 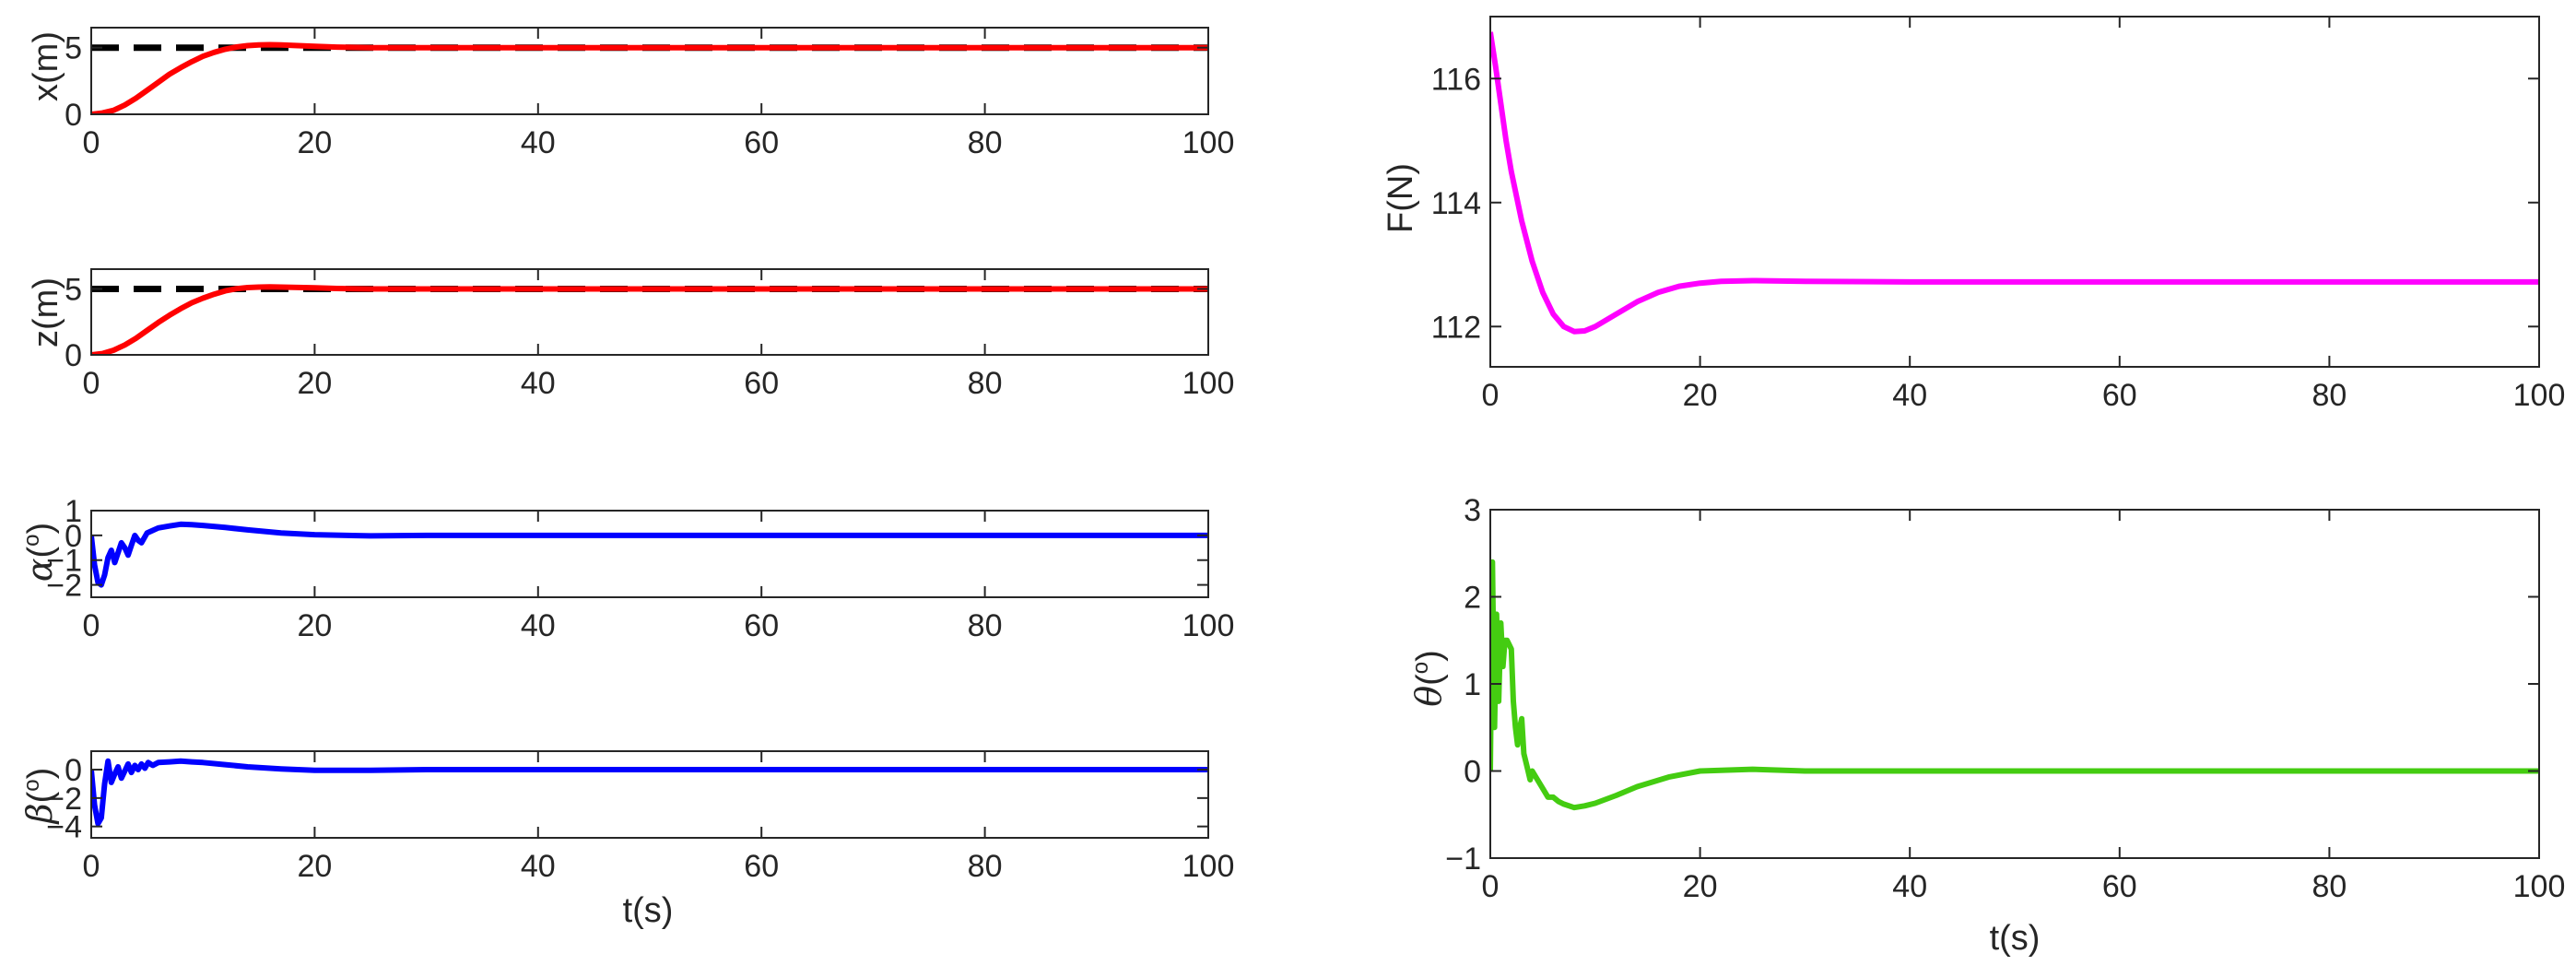 What do you see at coordinates (2016, 938) in the screenshot?
I see `theta-xlabel: t(s)` at bounding box center [2016, 938].